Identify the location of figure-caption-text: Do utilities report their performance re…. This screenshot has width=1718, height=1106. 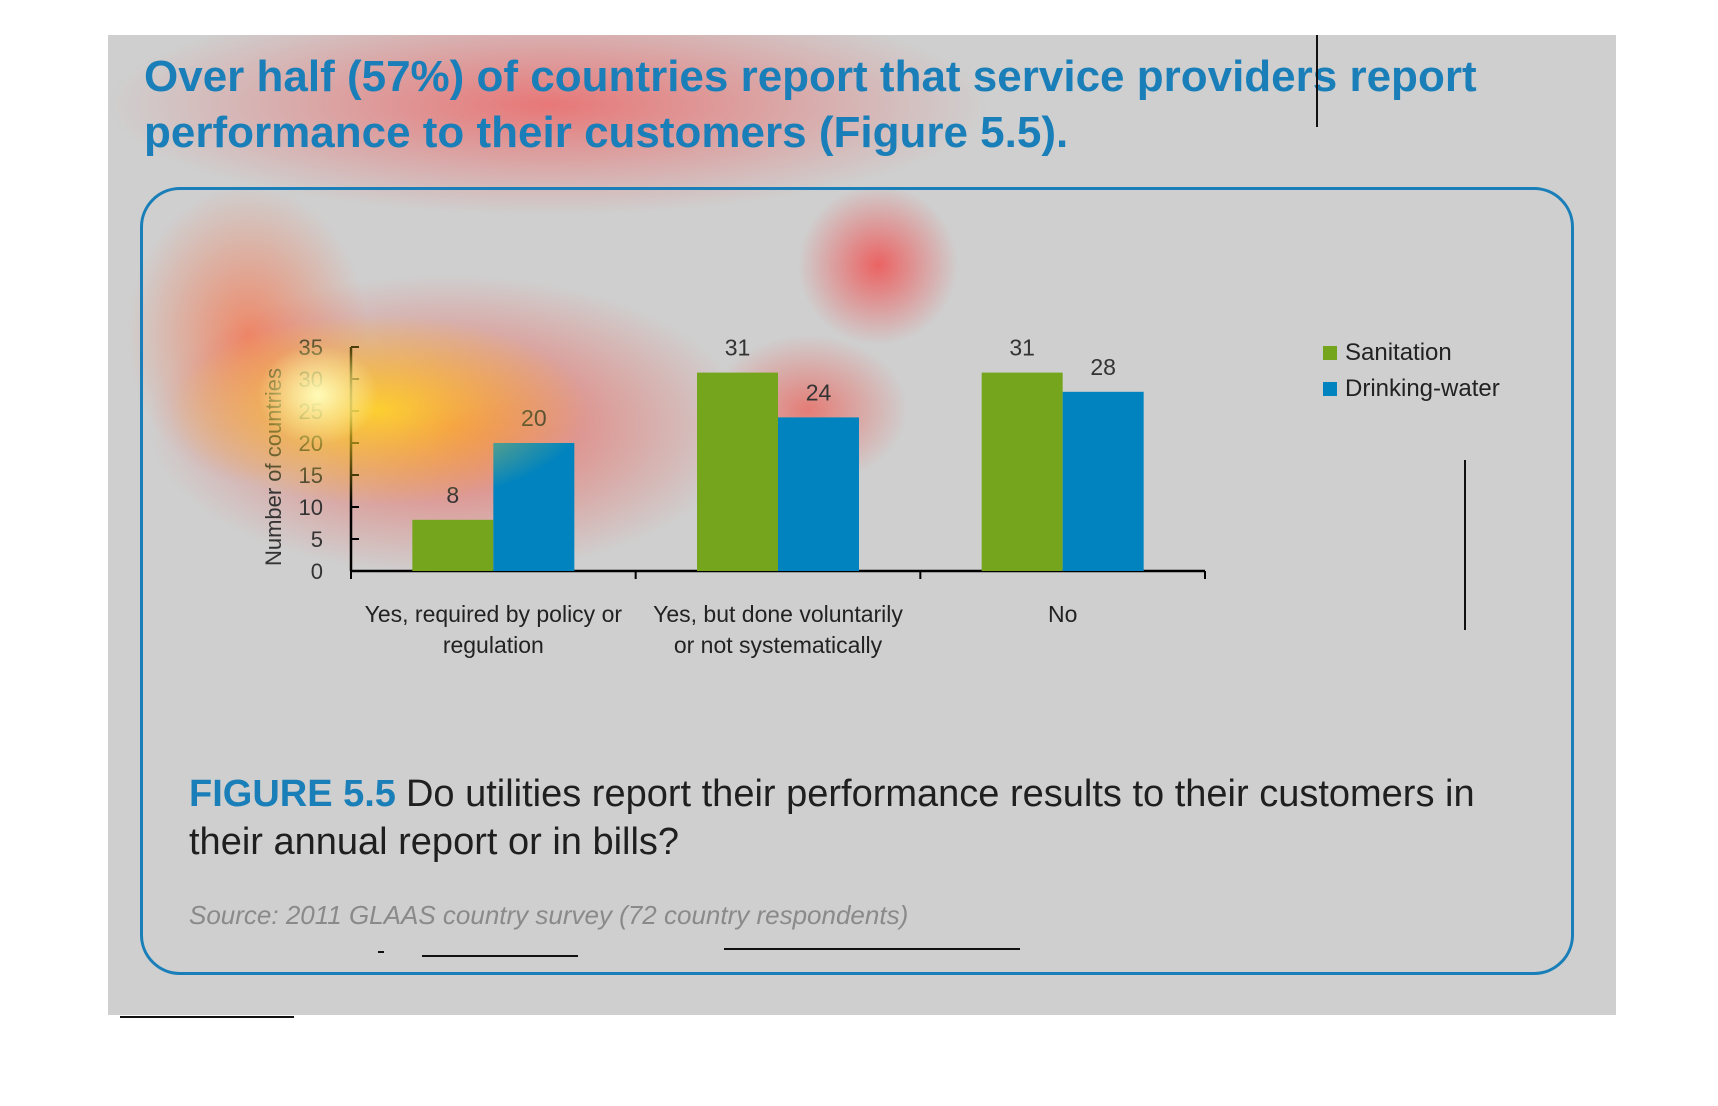
(832, 818).